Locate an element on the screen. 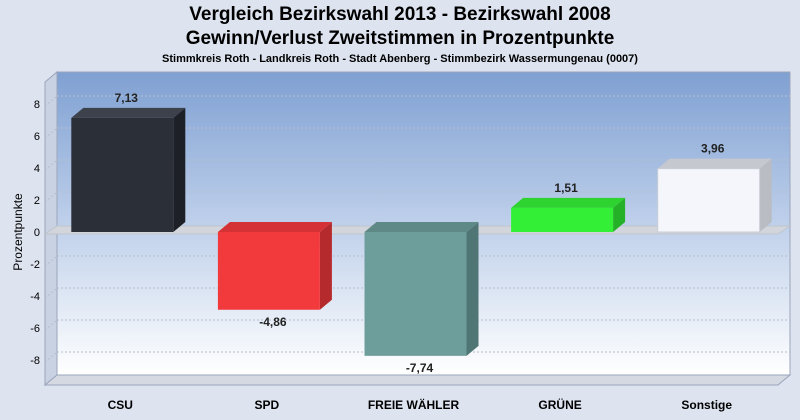  y-tick-label: -4 is located at coordinates (35, 297).